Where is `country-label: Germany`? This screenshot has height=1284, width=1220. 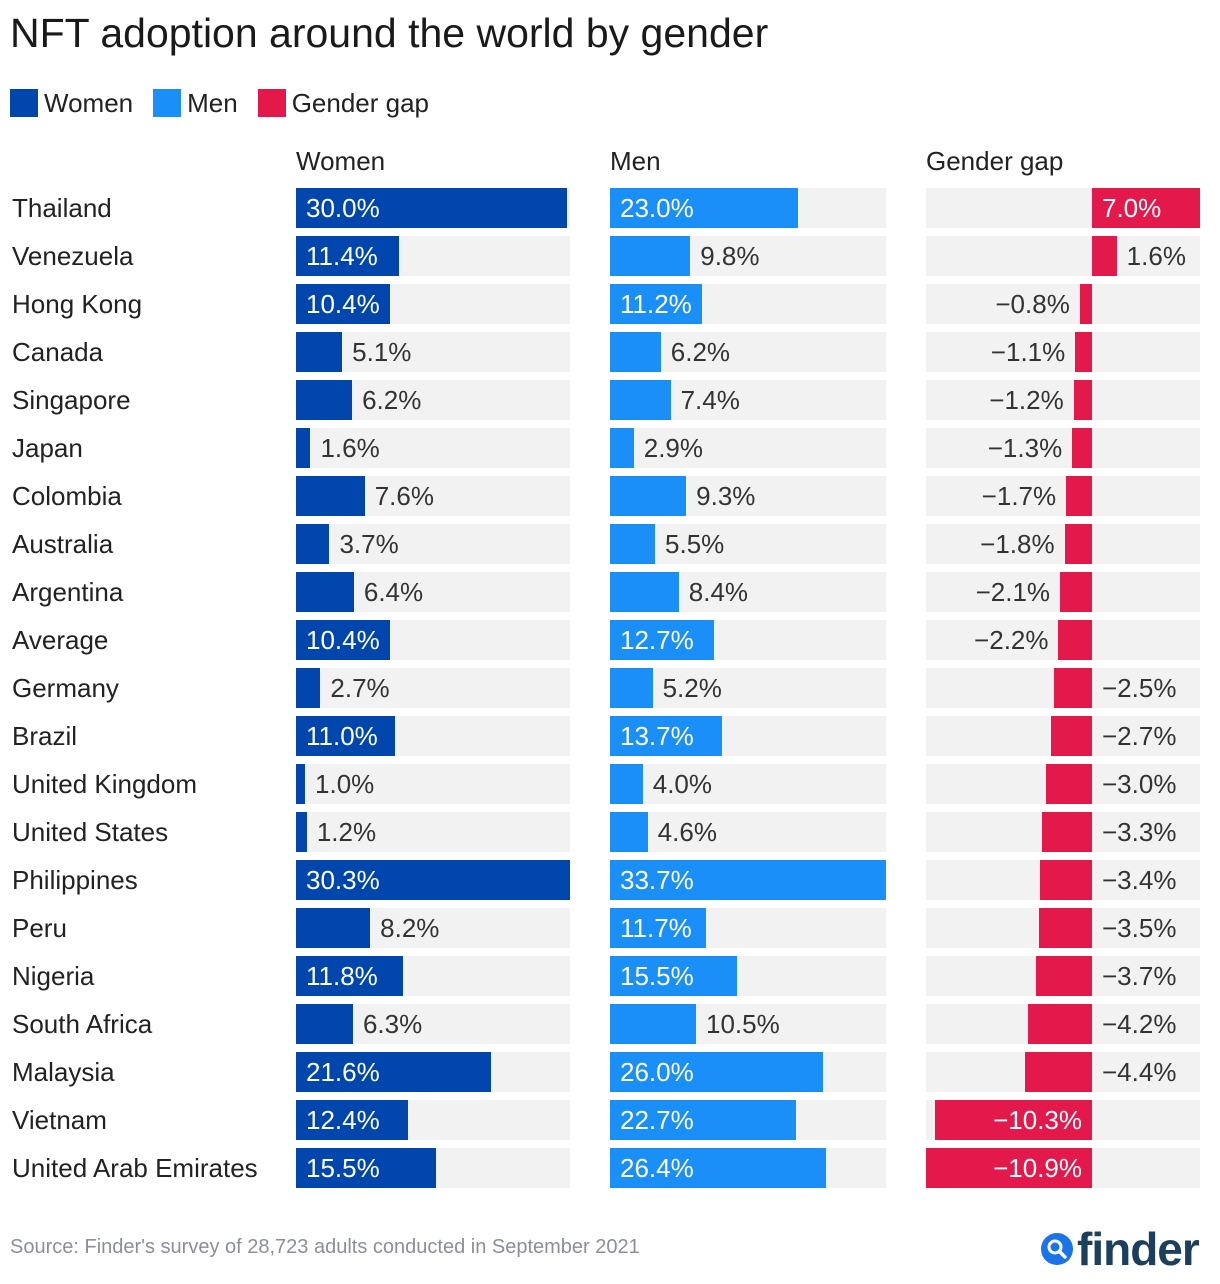 country-label: Germany is located at coordinates (65, 688).